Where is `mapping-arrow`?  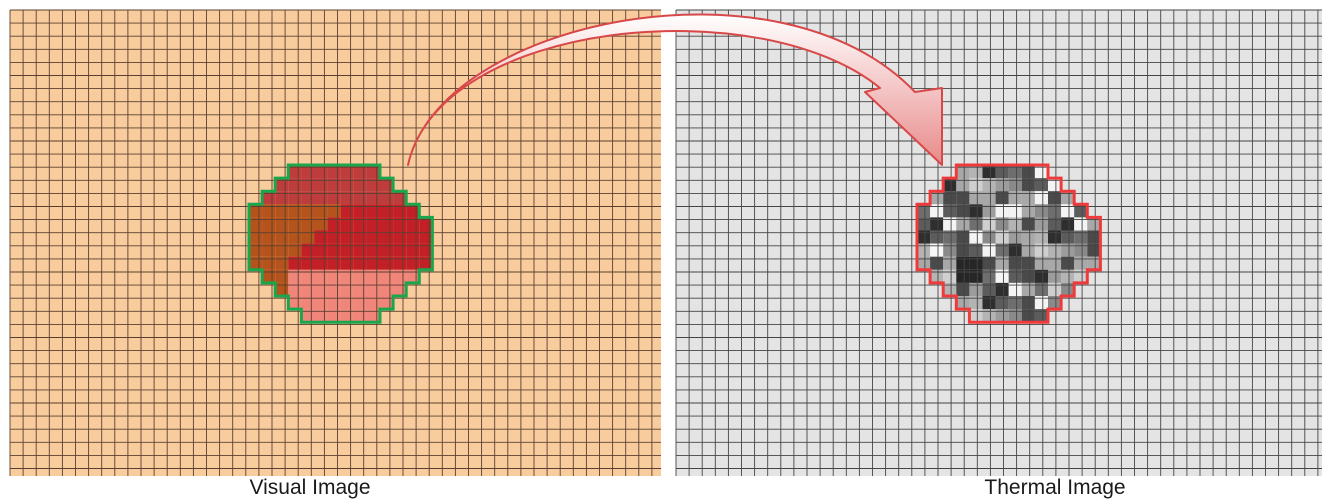 mapping-arrow is located at coordinates (675, 89).